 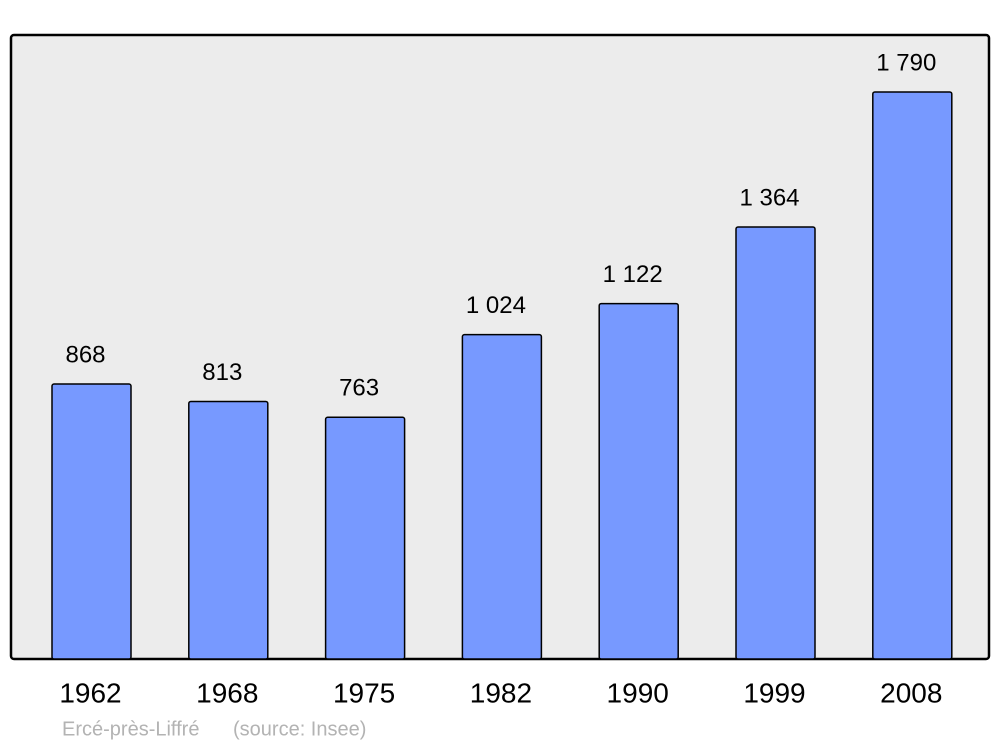 I want to click on chart-title: Ercé-près-Liffré, so click(x=130, y=729).